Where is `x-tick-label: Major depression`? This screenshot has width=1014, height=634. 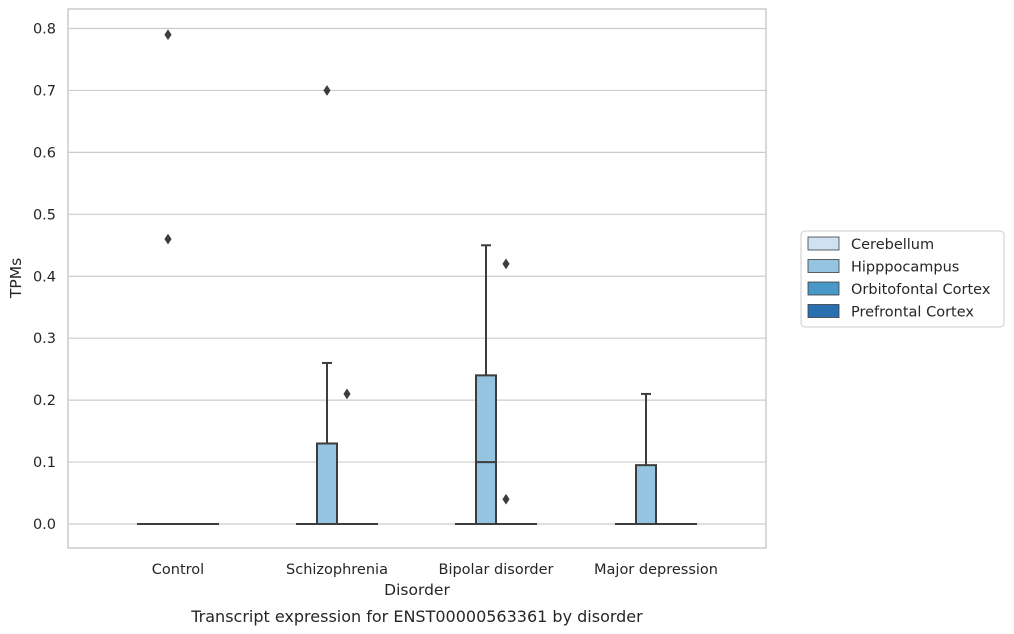 x-tick-label: Major depression is located at coordinates (656, 570).